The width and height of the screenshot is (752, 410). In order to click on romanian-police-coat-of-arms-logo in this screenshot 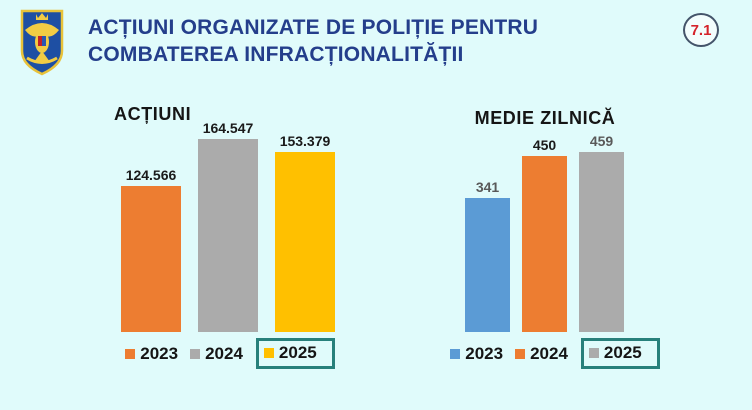, I will do `click(42, 45)`.